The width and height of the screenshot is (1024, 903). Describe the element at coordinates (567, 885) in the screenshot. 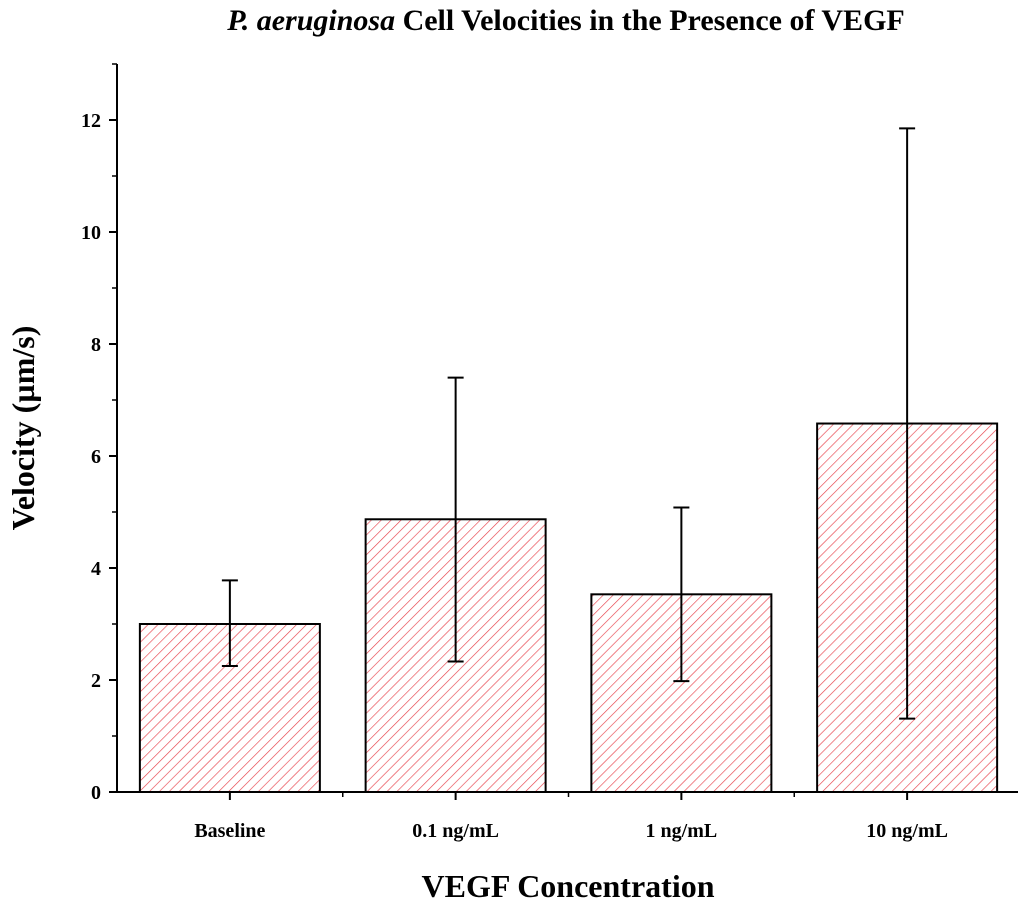

I see `x-axis-title: VEGF Concentration` at that location.